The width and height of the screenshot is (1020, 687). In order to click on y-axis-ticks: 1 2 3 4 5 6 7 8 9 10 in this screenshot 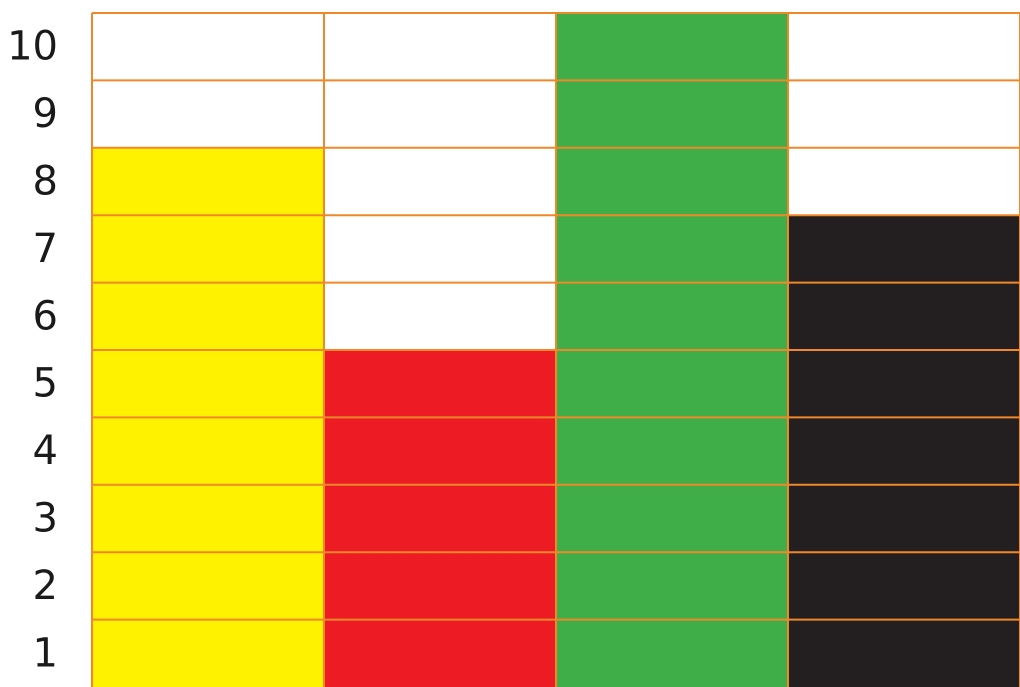, I will do `click(32, 350)`.